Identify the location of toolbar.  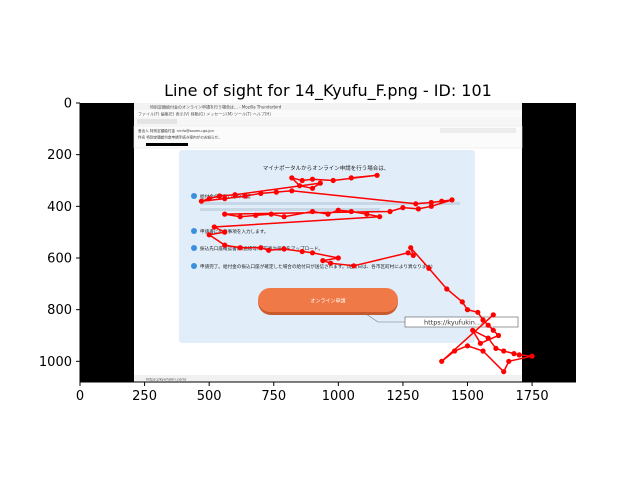
(328, 121).